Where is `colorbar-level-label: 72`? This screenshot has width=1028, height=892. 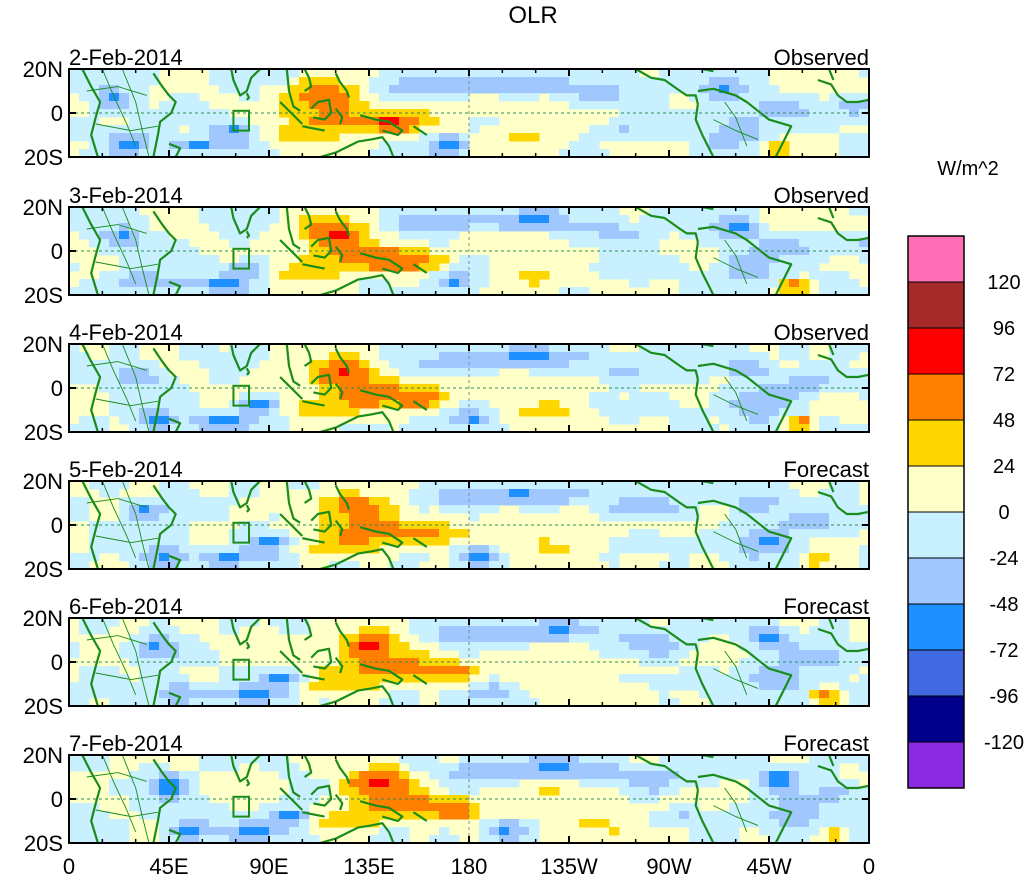
colorbar-level-label: 72 is located at coordinates (1004, 375).